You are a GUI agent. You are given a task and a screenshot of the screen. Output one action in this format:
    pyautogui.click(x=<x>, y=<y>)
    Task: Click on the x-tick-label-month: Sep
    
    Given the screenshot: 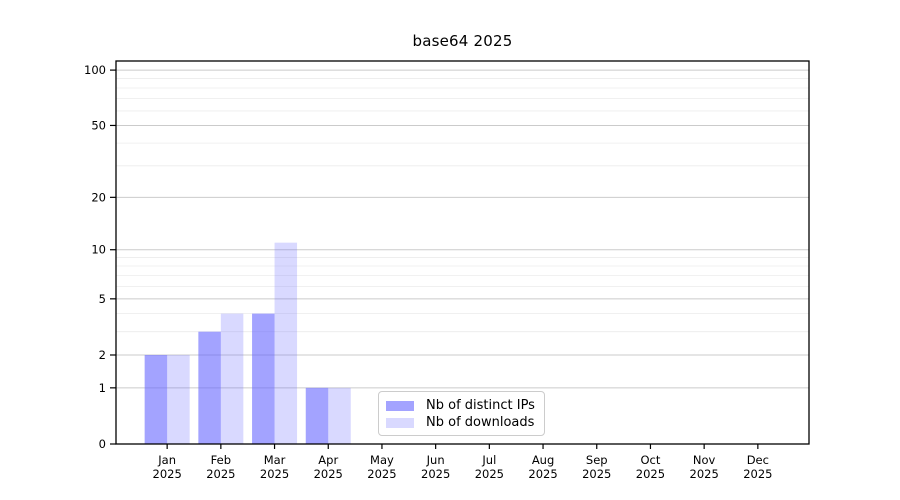 What is the action you would take?
    pyautogui.click(x=597, y=460)
    